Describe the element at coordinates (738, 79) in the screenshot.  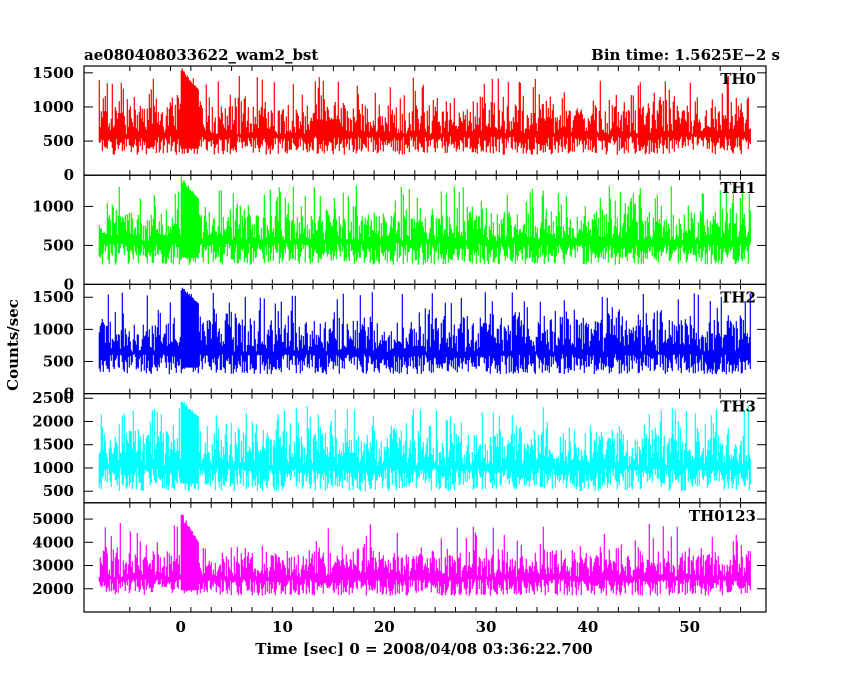
I see `panel-name-th0: TH0` at that location.